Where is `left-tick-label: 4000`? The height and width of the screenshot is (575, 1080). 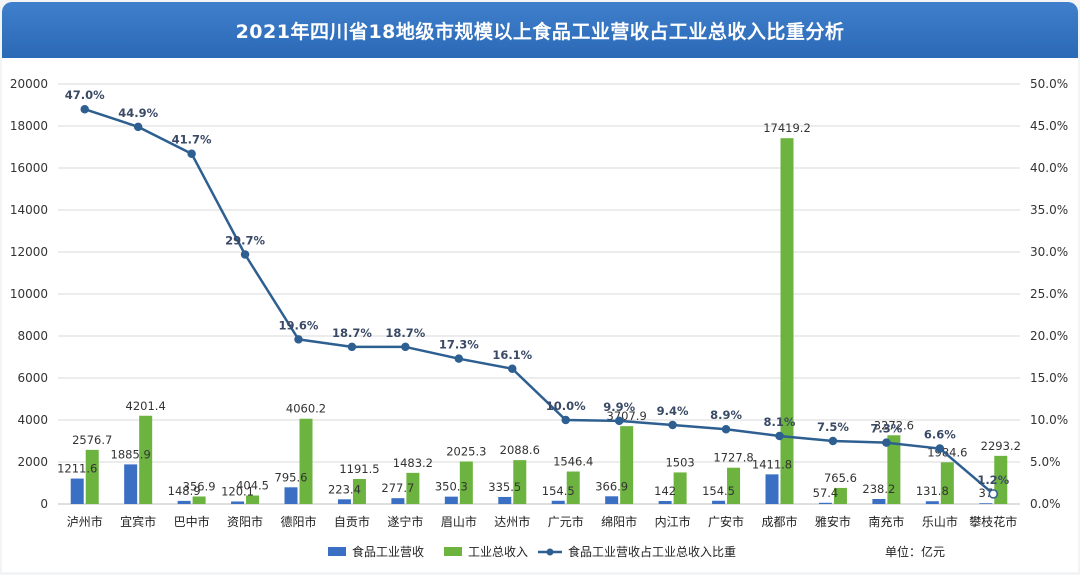 left-tick-label: 4000 is located at coordinates (32, 420).